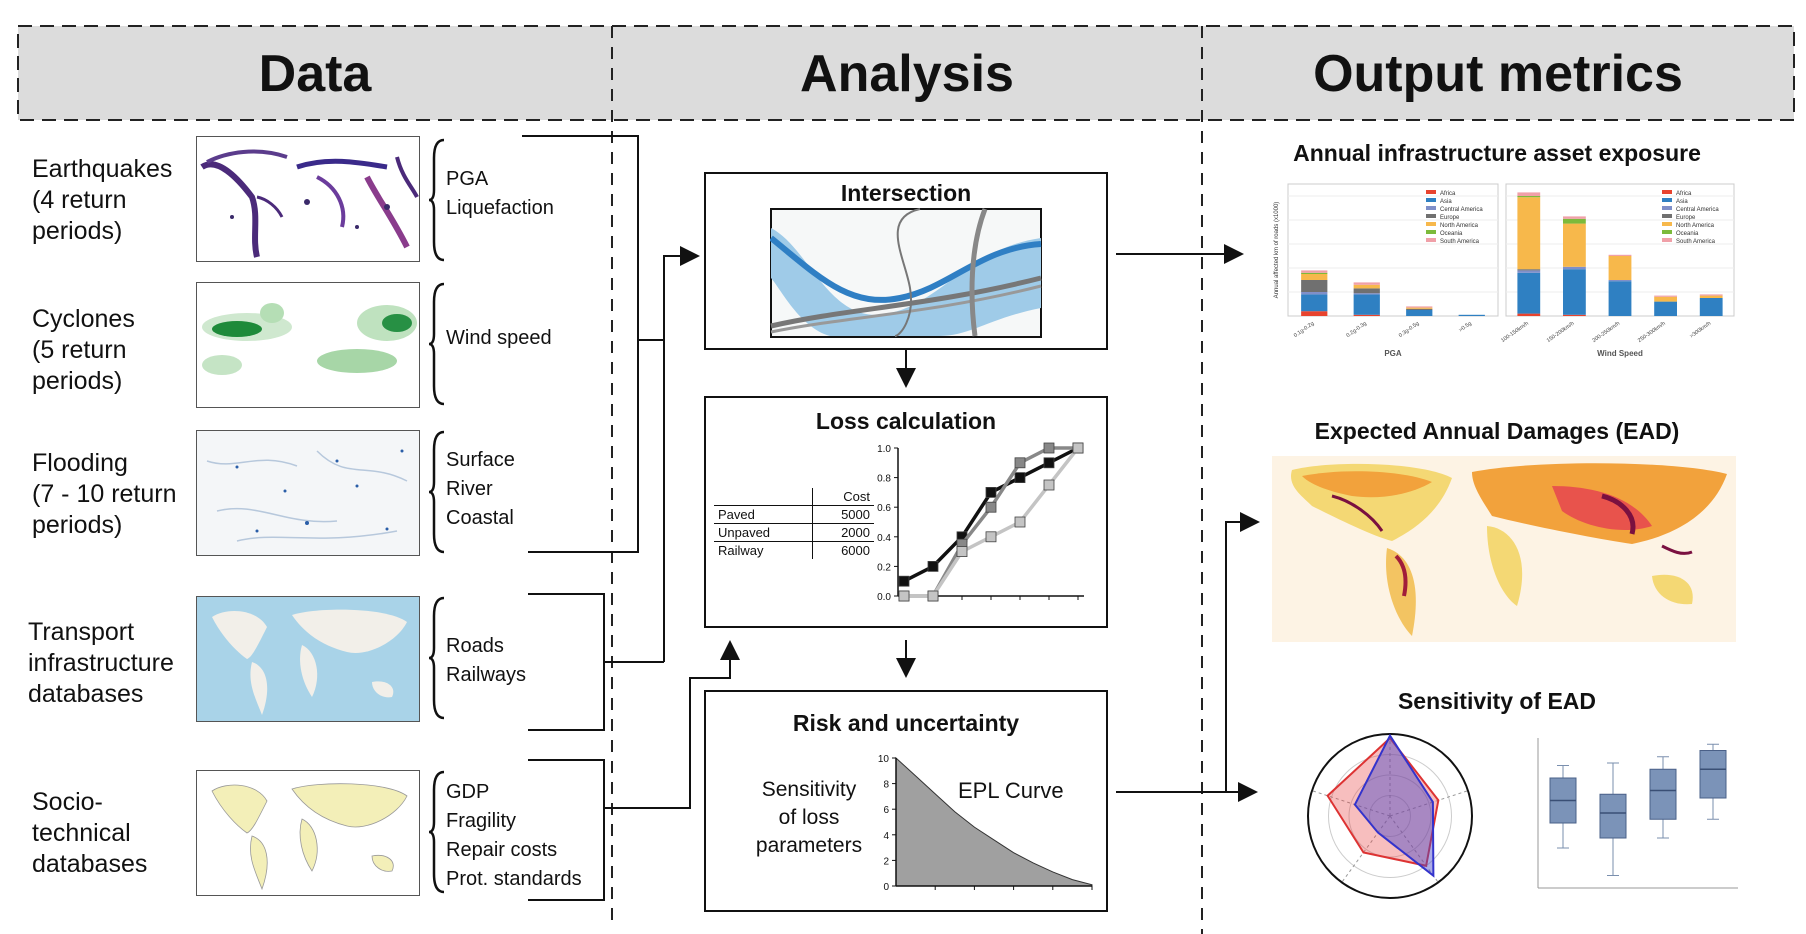 The width and height of the screenshot is (1806, 934). What do you see at coordinates (809, 817) in the screenshot?
I see `sensitivity-label: Sensitivity of loss parameters` at bounding box center [809, 817].